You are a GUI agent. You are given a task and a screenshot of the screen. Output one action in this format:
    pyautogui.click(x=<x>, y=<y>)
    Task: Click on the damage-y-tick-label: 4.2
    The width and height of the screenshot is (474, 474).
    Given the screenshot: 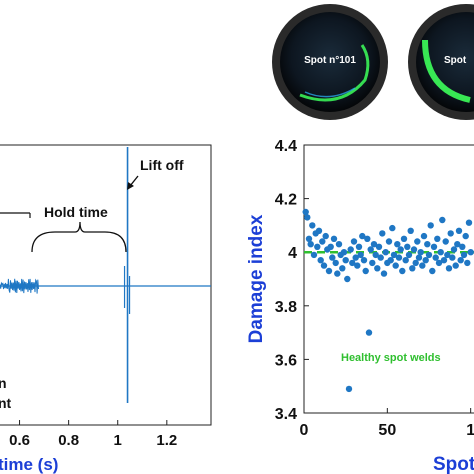 What is the action you would take?
    pyautogui.click(x=286, y=200)
    